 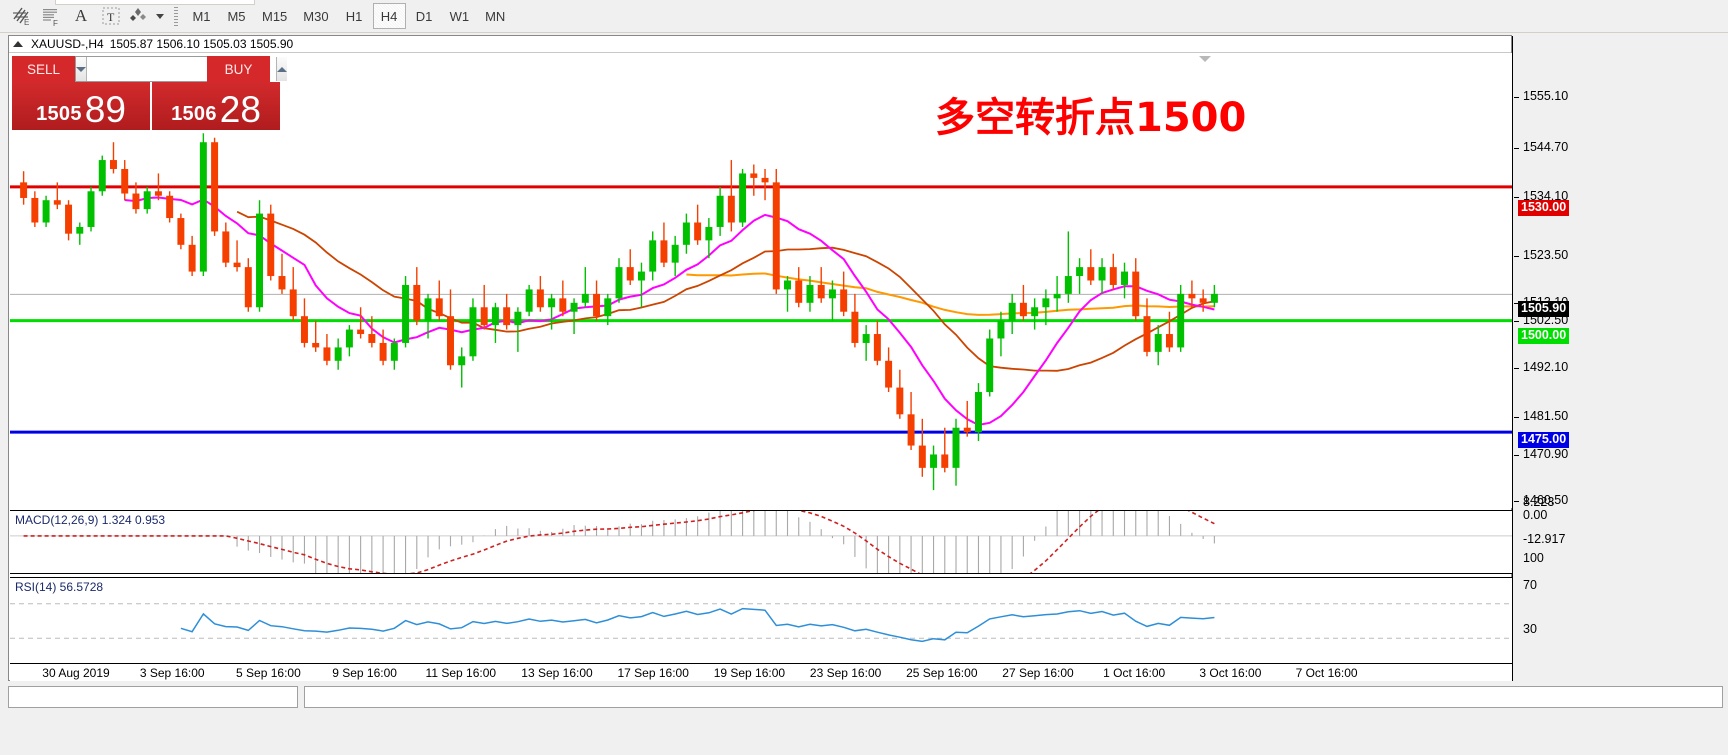 I want to click on sell-price-pips: 89, so click(x=105, y=109).